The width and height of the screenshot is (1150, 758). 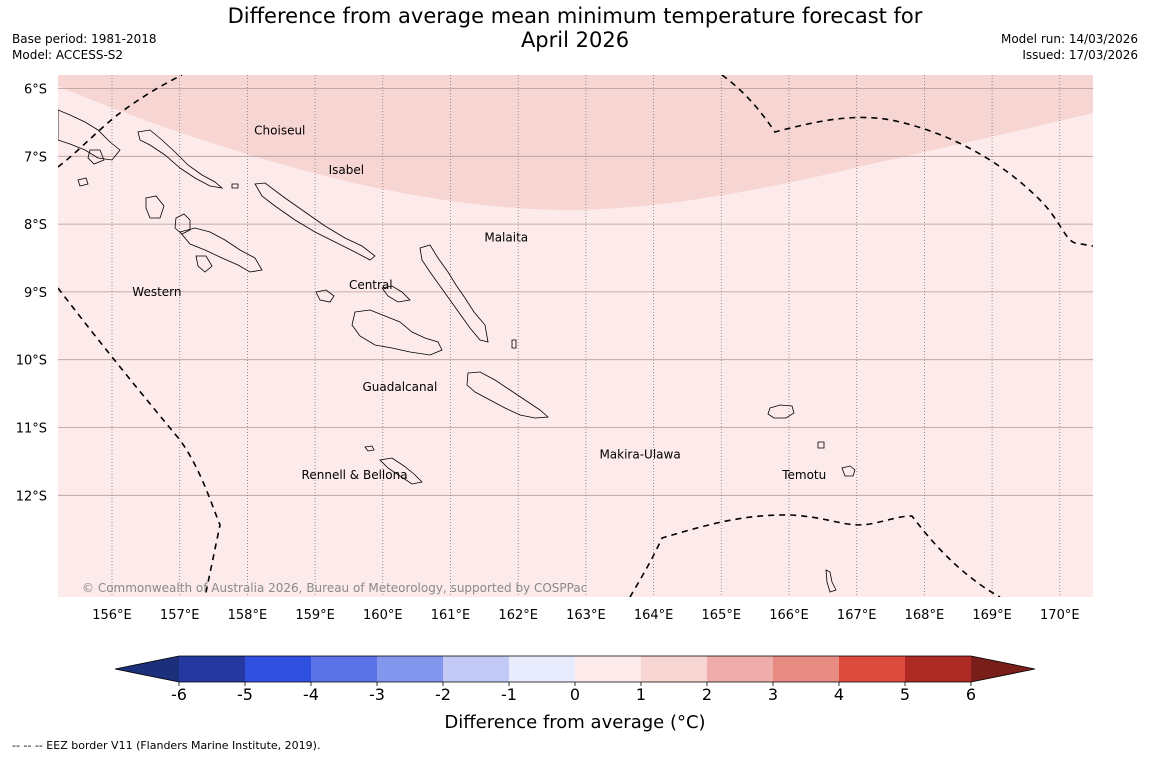 I want to click on colorbar-under-arrow, so click(x=147, y=669).